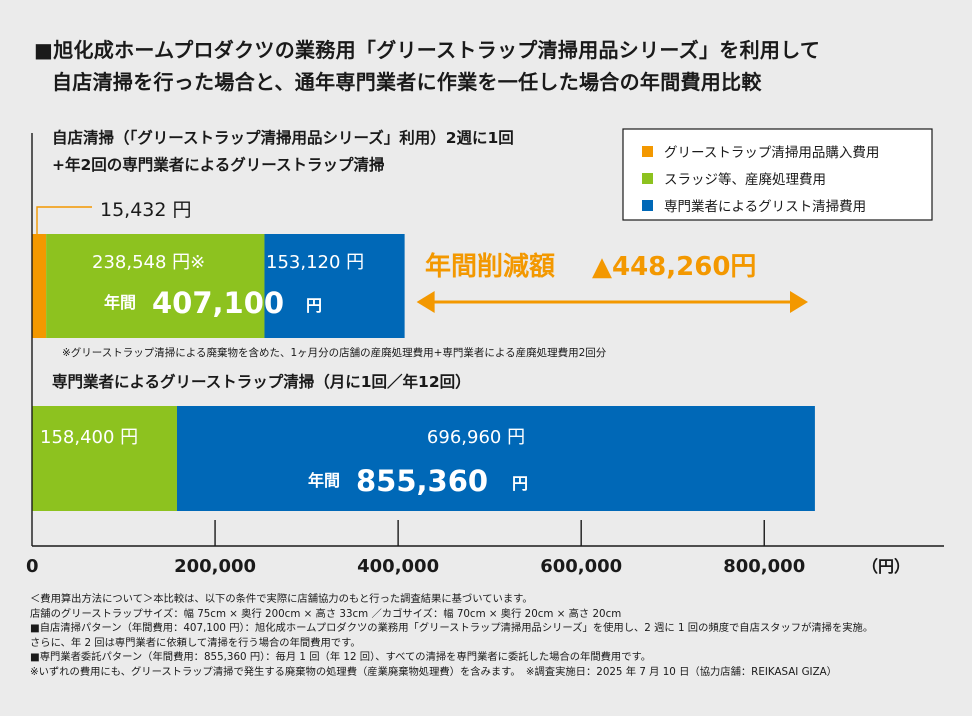  I want to click on total-value-2: 855,360, so click(422, 481).